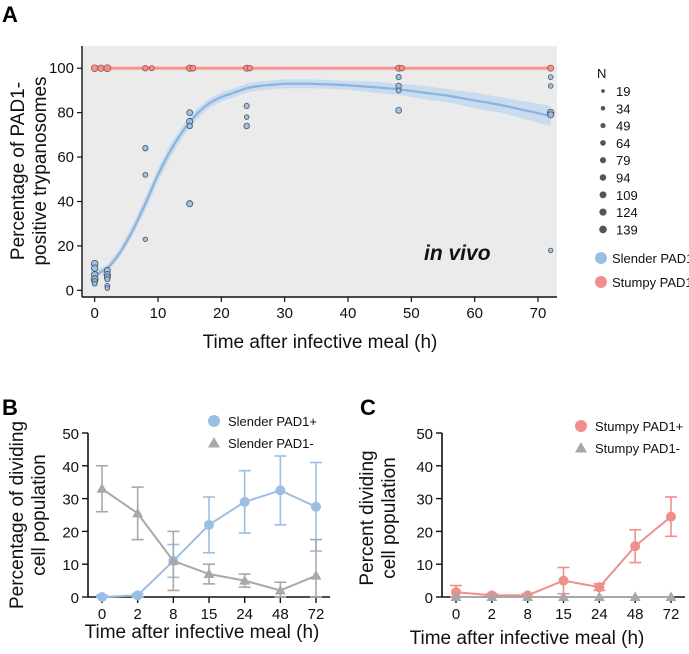 This screenshot has height=654, width=689. Describe the element at coordinates (70, 565) in the screenshot. I see `panel-b-y-tick-label: 10` at that location.